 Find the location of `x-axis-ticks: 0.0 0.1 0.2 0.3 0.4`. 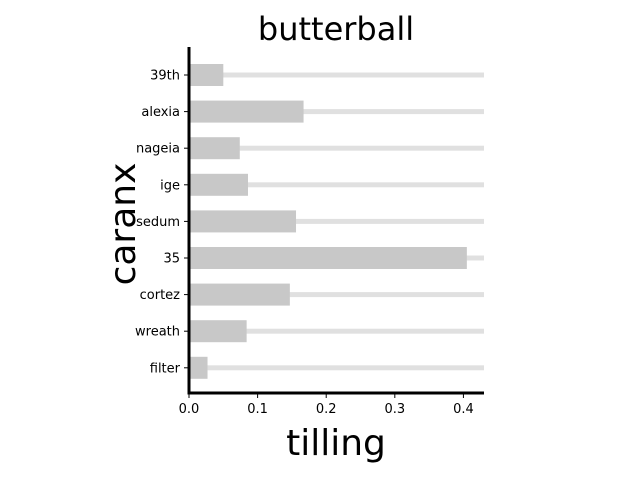

x-axis-ticks: 0.0 0.1 0.2 0.3 0.4 is located at coordinates (326, 405).